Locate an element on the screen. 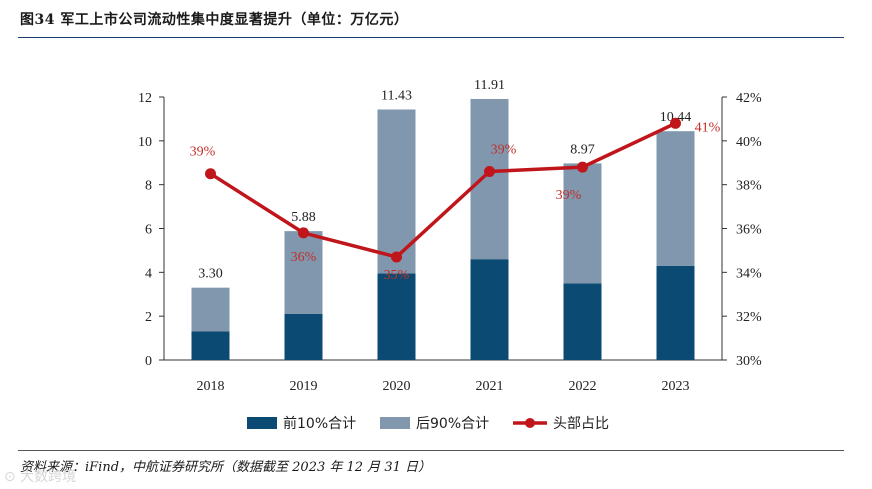 Image resolution: width=872 pixels, height=489 pixels. legend-label-rest90: 后90%合计 is located at coordinates (452, 424).